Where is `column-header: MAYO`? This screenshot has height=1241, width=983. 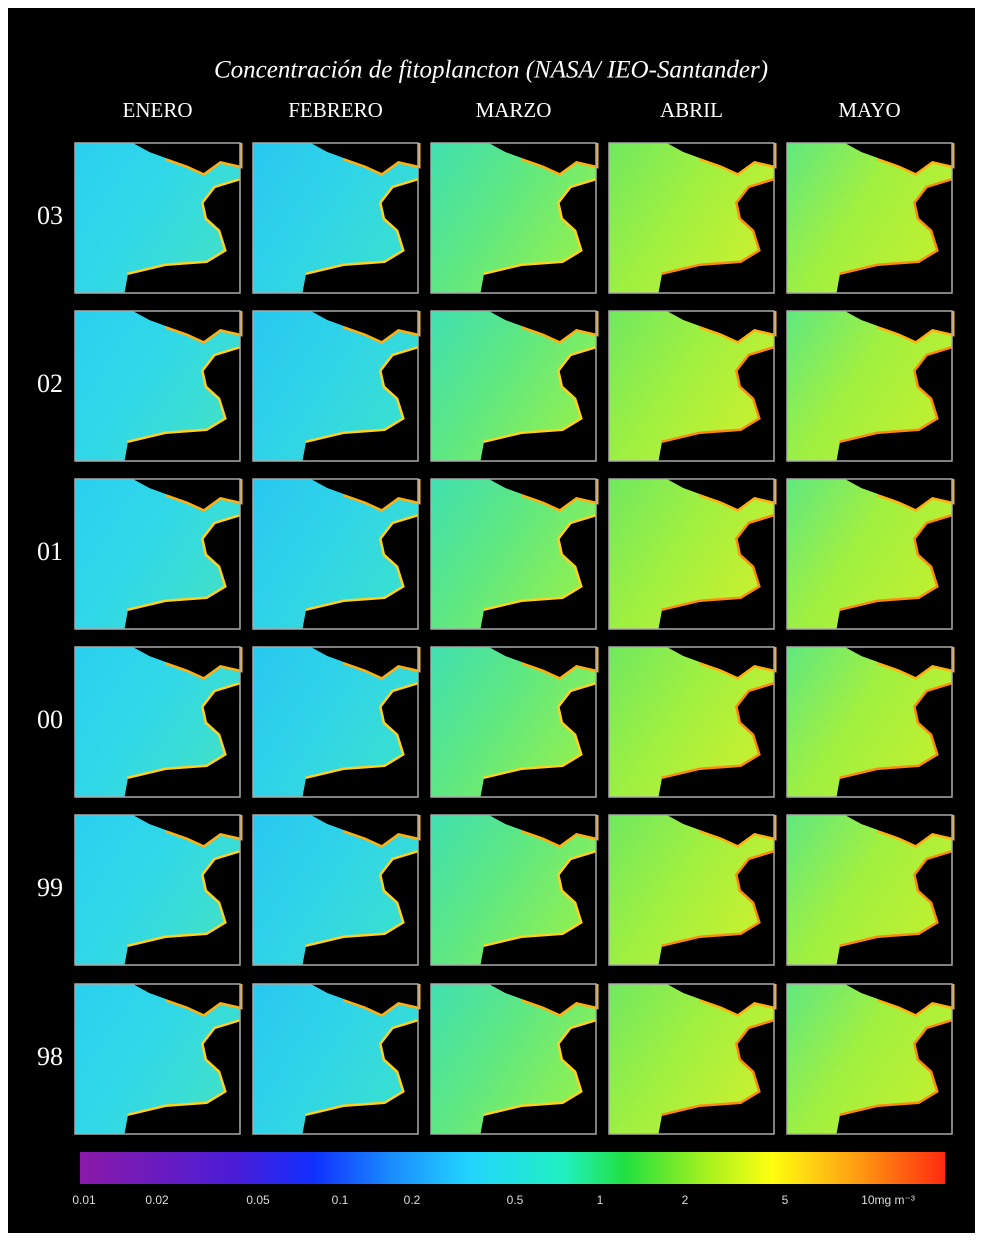 column-header: MAYO is located at coordinates (869, 110).